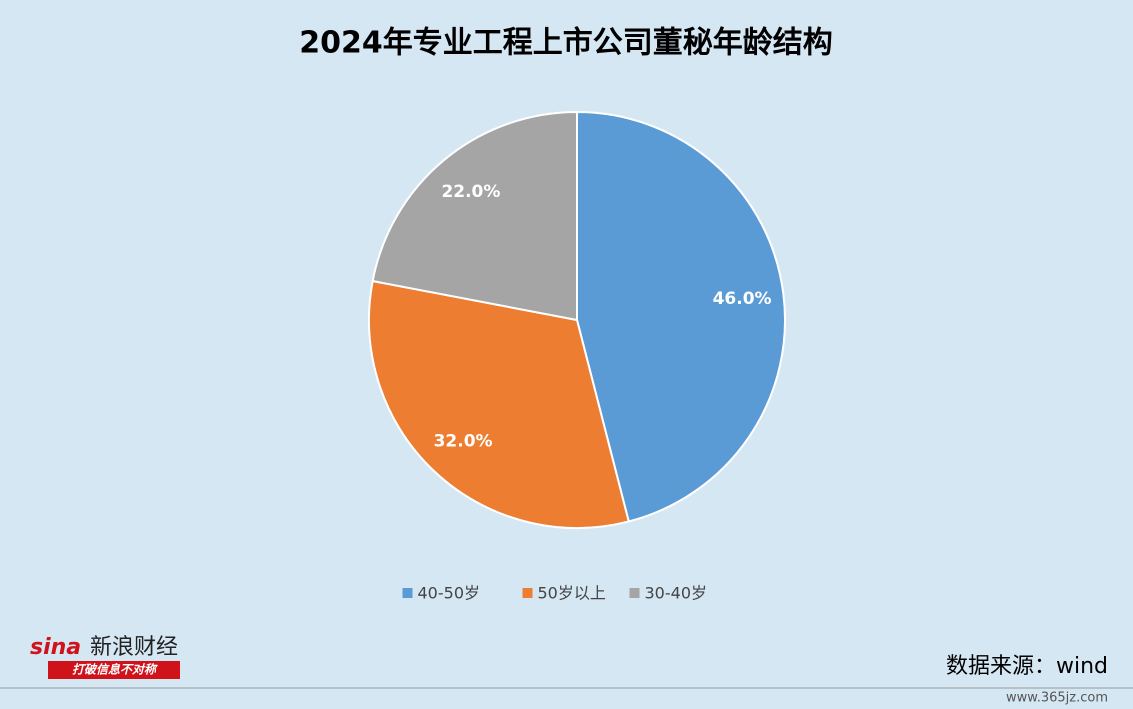  Describe the element at coordinates (134, 647) in the screenshot. I see `logo-name: 新浪财经` at that location.